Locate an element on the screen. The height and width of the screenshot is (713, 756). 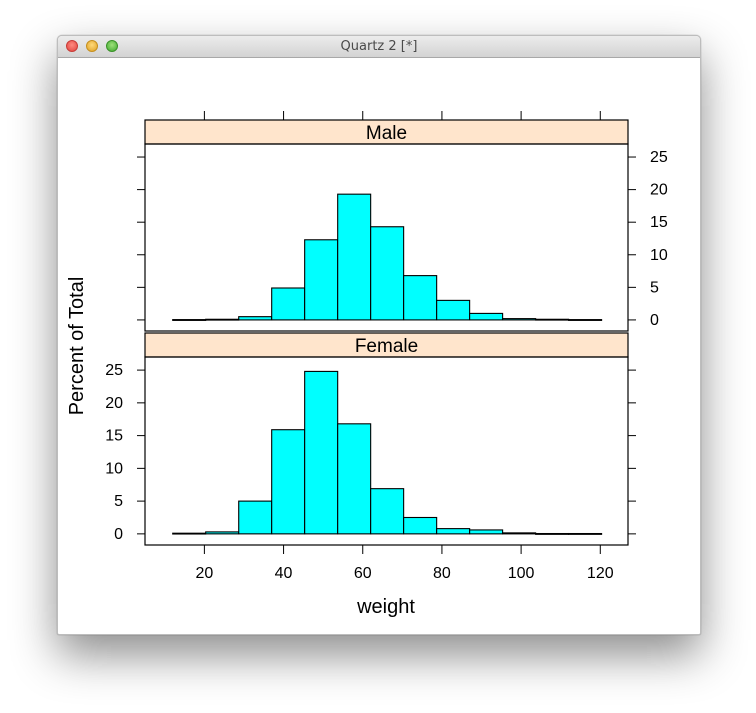
male-strip-label: Male is located at coordinates (386, 133).